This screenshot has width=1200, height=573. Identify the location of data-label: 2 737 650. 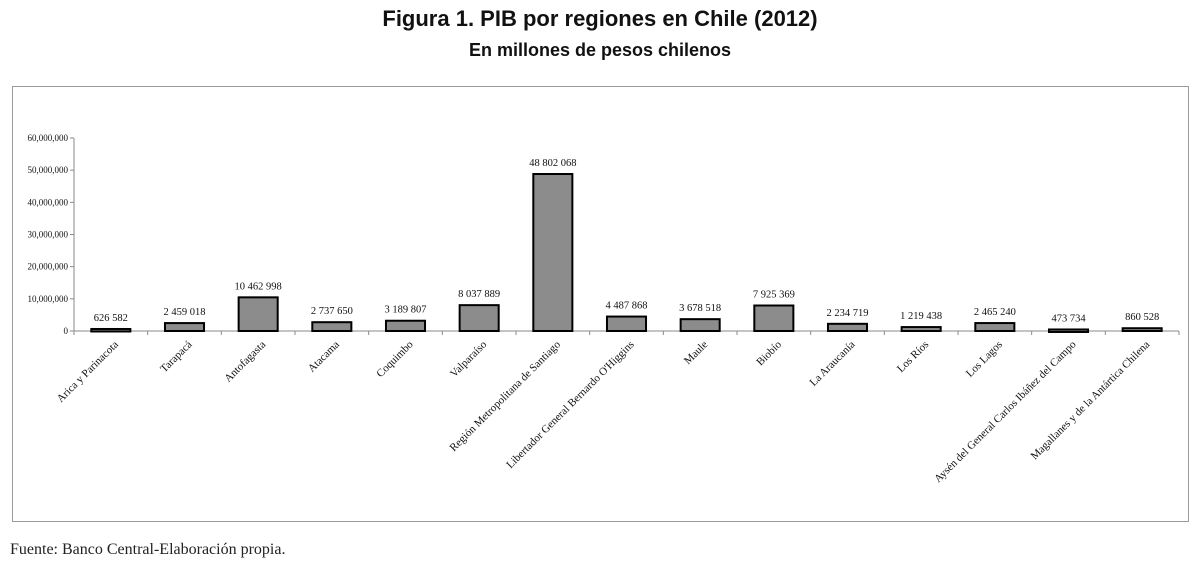
(332, 311).